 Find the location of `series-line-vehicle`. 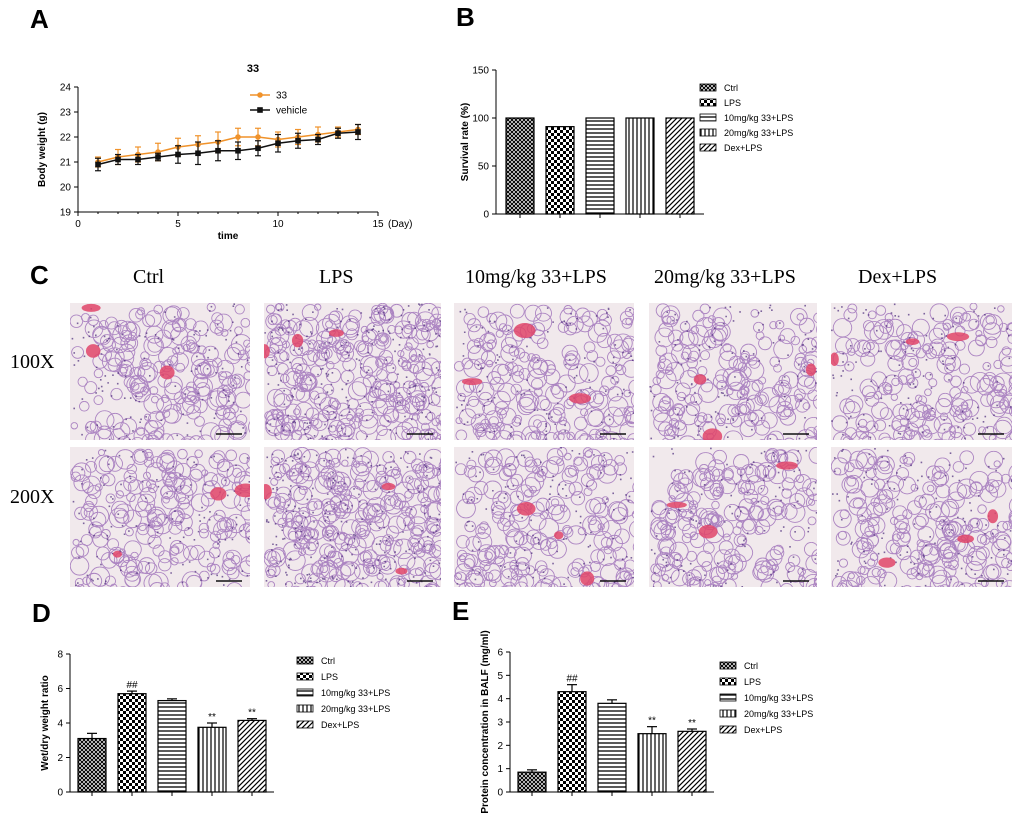

series-line-vehicle is located at coordinates (228, 148).